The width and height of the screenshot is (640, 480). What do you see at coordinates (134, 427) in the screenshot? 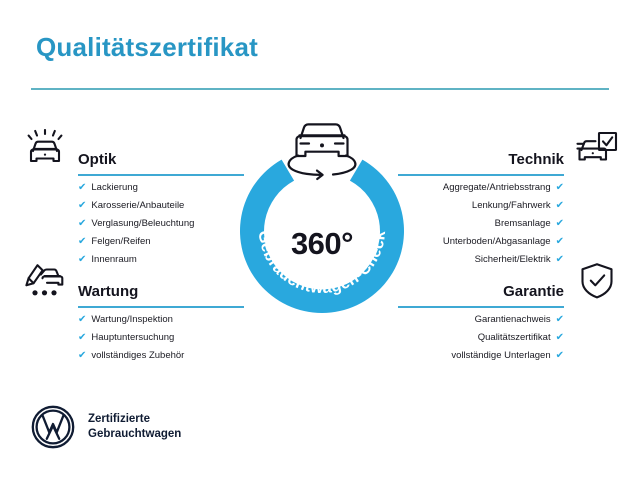
I see `vw-logo-text: Zertifizierte Gebrauchtwagen` at bounding box center [134, 427].